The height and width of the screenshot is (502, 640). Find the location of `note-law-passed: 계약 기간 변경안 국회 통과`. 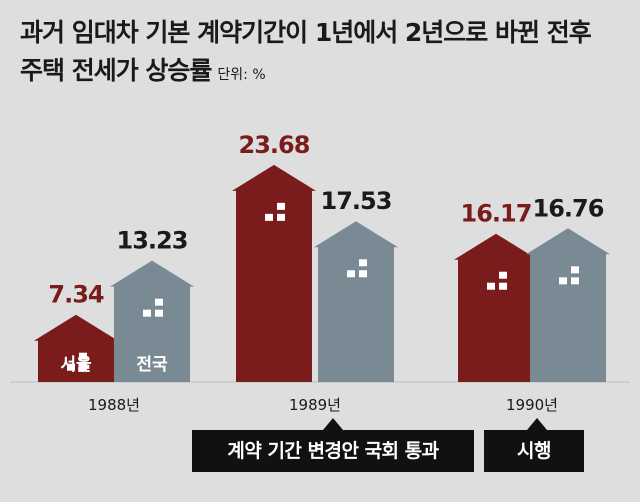

note-law-passed: 계약 기간 변경안 국회 통과 is located at coordinates (333, 451).